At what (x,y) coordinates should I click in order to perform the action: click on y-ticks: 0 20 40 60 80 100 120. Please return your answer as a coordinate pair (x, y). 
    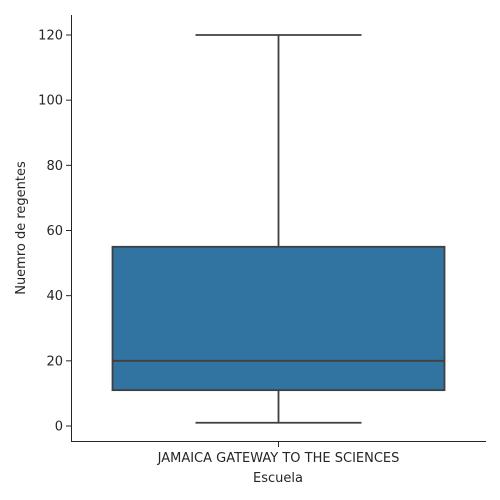
    Looking at the image, I should click on (54, 232).